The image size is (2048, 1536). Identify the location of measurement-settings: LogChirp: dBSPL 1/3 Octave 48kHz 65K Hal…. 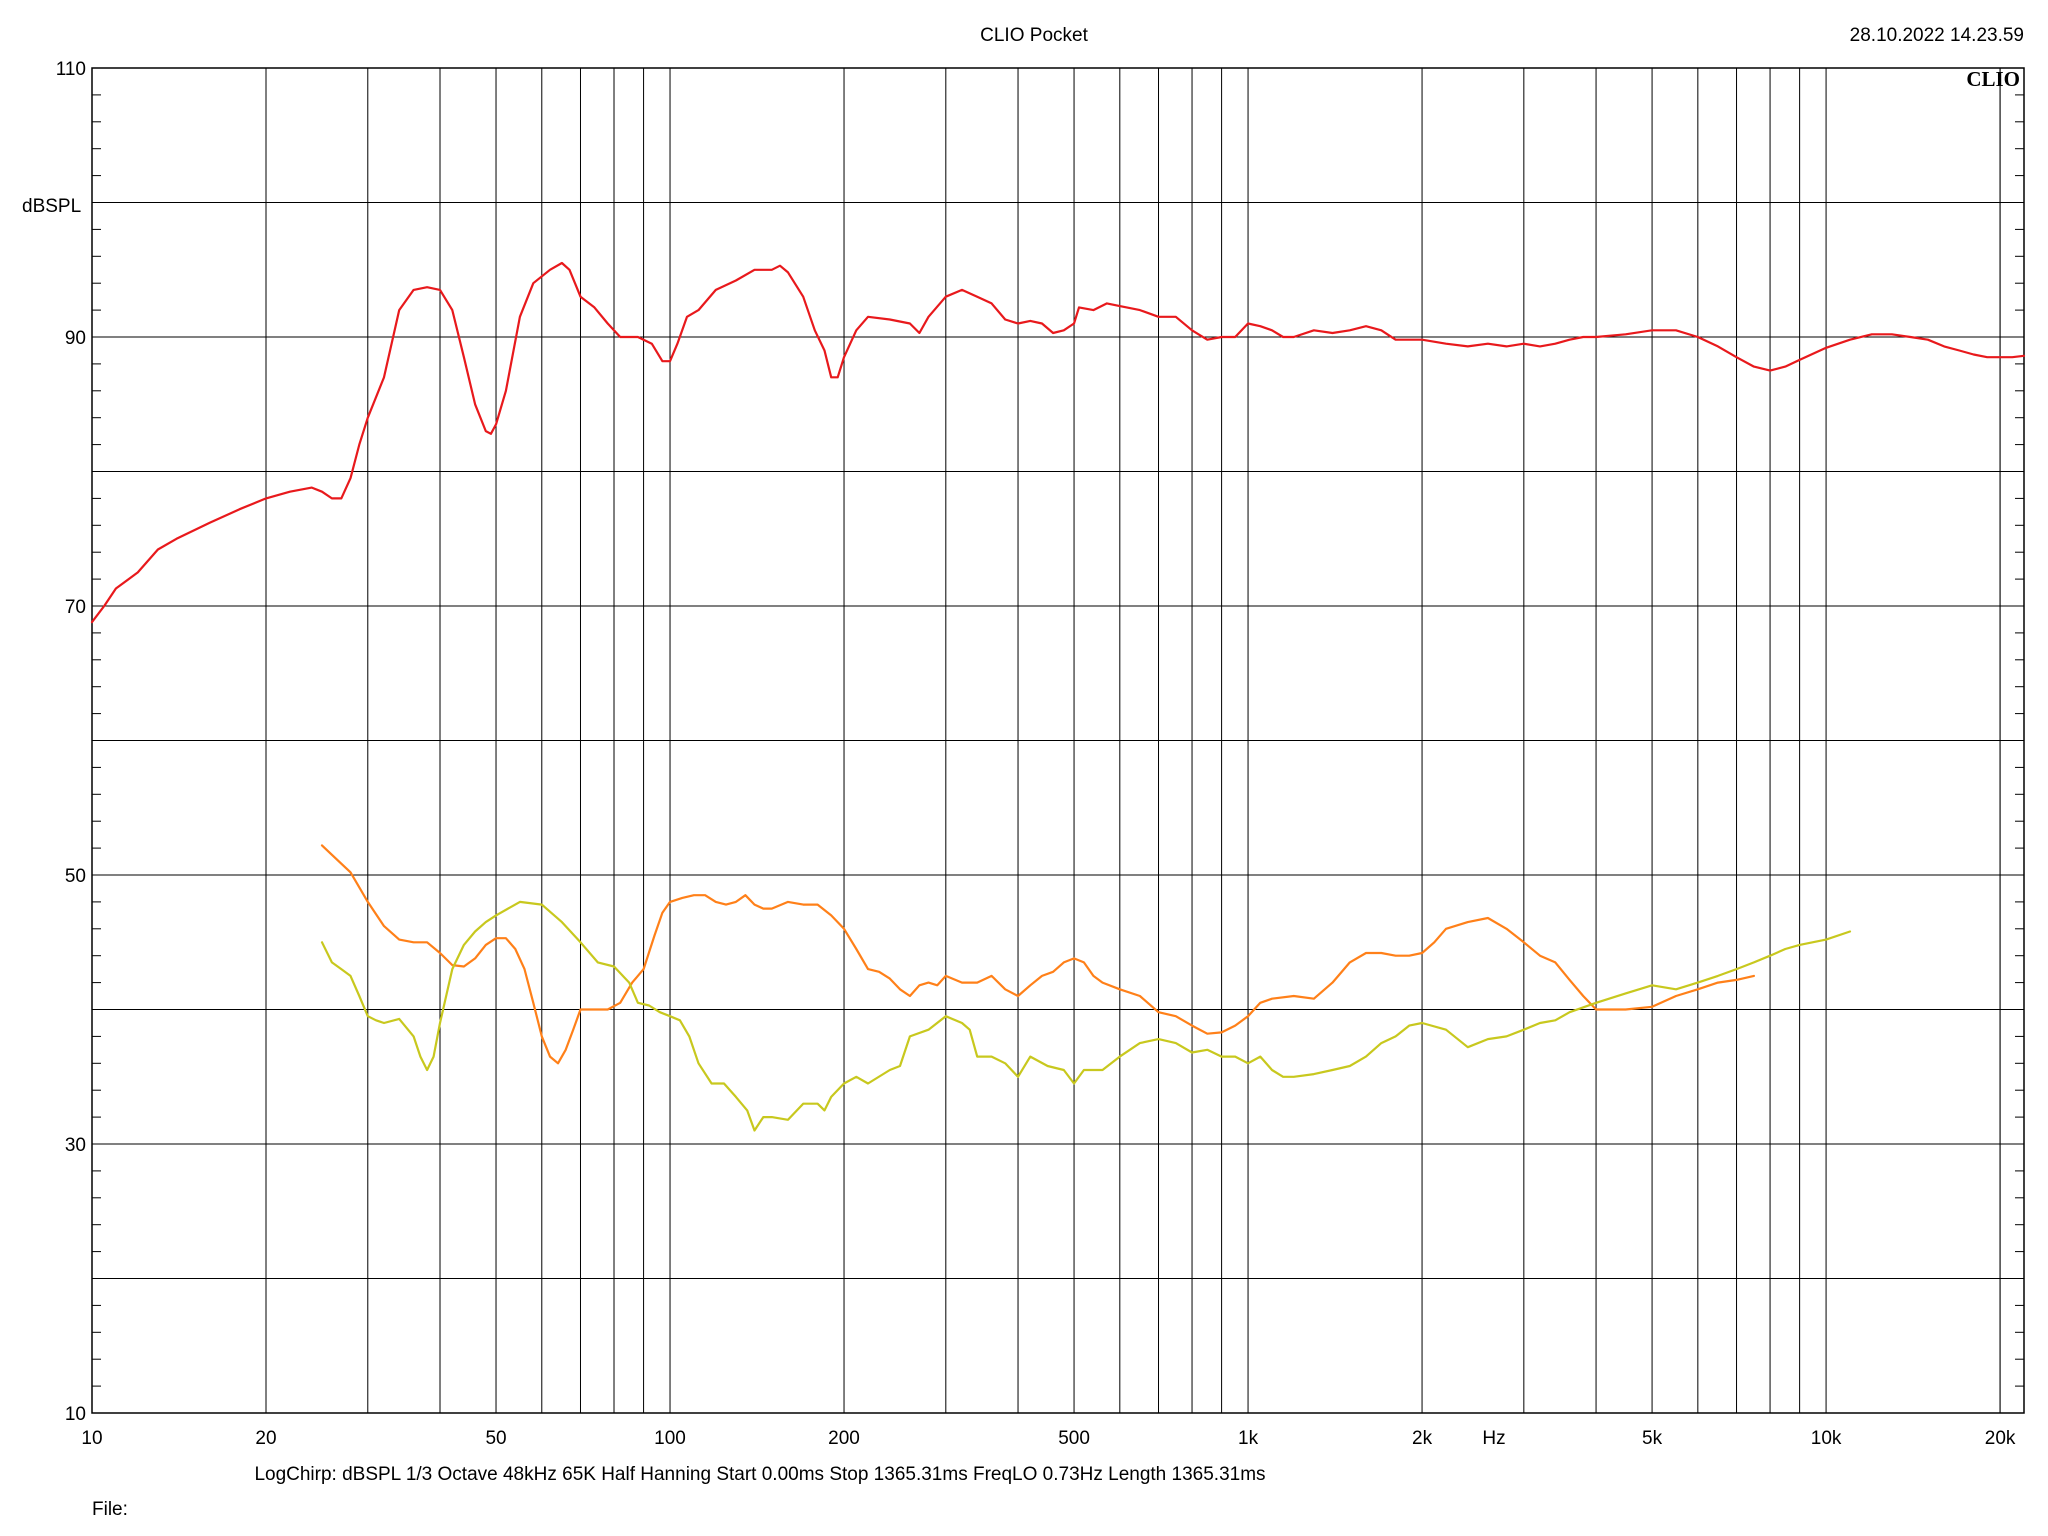
(759, 1474).